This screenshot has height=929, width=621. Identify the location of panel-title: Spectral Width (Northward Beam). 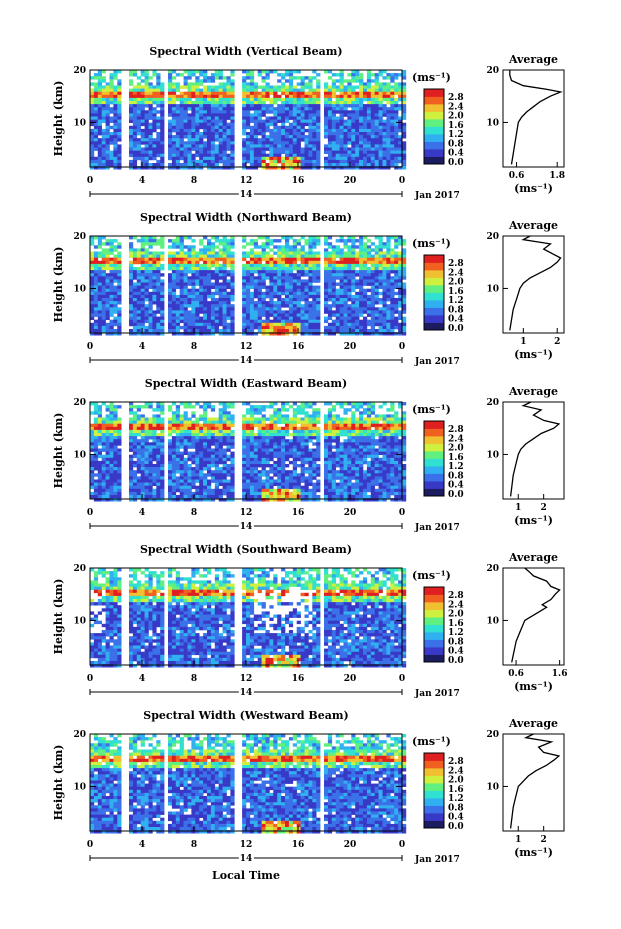
(246, 217).